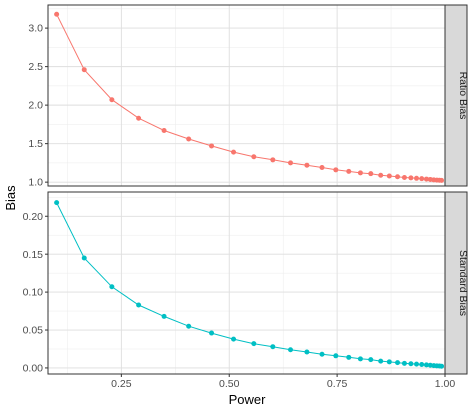 This screenshot has width=474, height=411. Describe the element at coordinates (33, 255) in the screenshot. I see `y-tick-label: 0.15` at that location.